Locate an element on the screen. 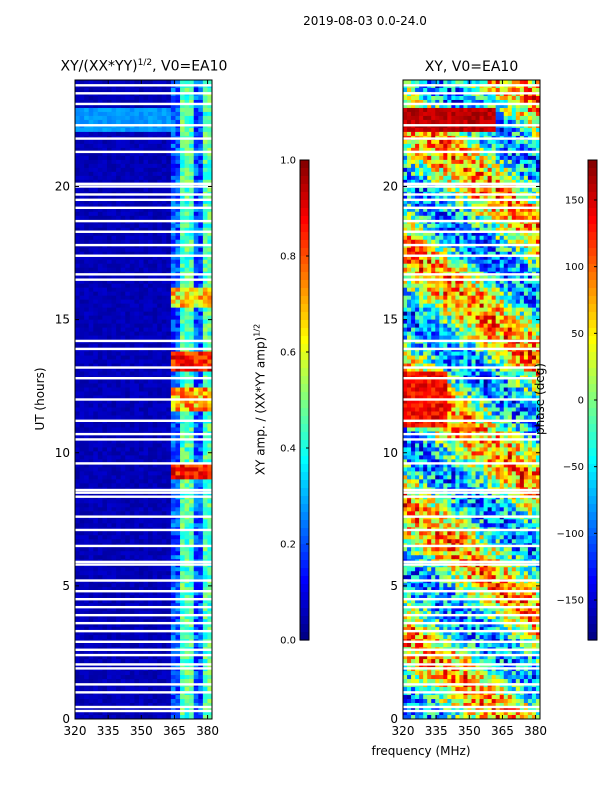 Image resolution: width=600 pixels, height=800 pixels. missing-data-row is located at coordinates (143, 615).